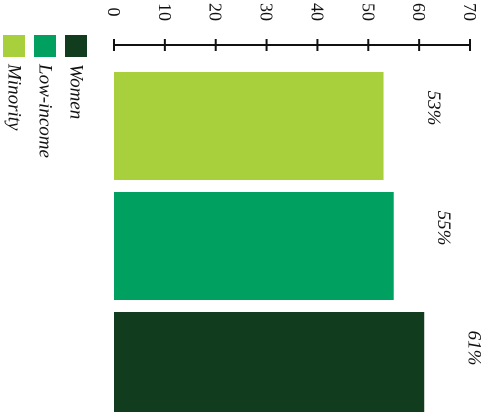  I want to click on data-label: 53%, so click(433, 108).